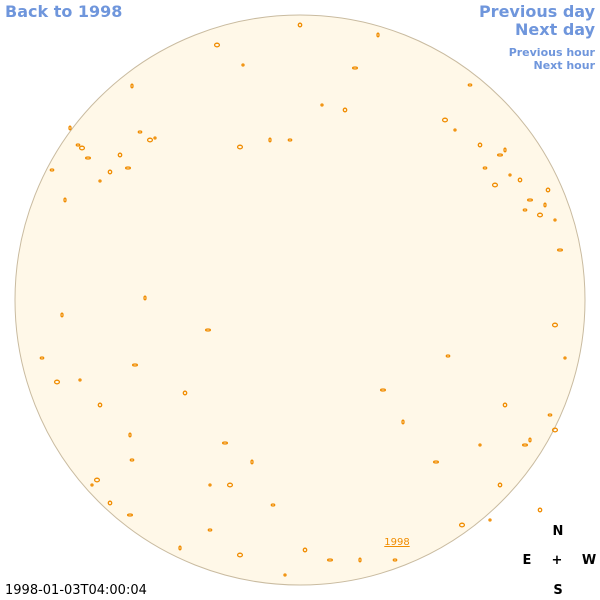 The image size is (600, 600). I want to click on next-hour-link: Next hour, so click(565, 65).